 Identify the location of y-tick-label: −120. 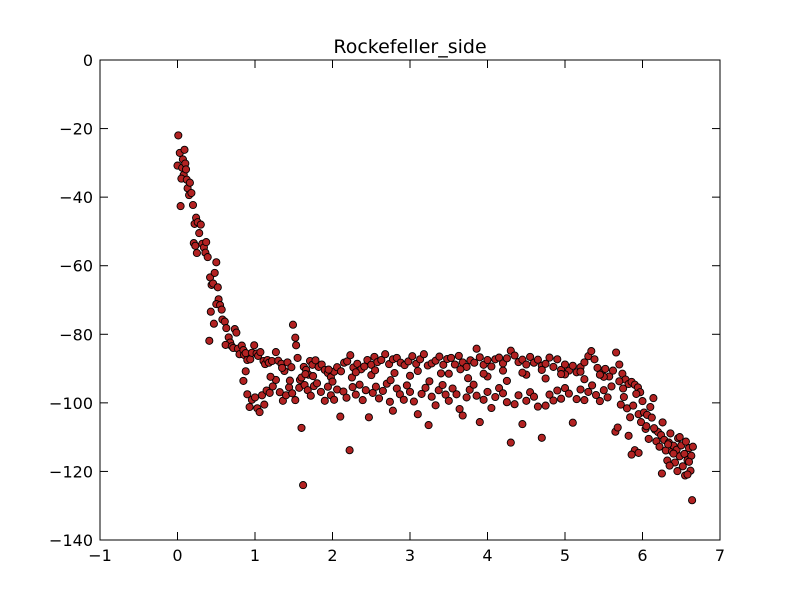
(71, 471).